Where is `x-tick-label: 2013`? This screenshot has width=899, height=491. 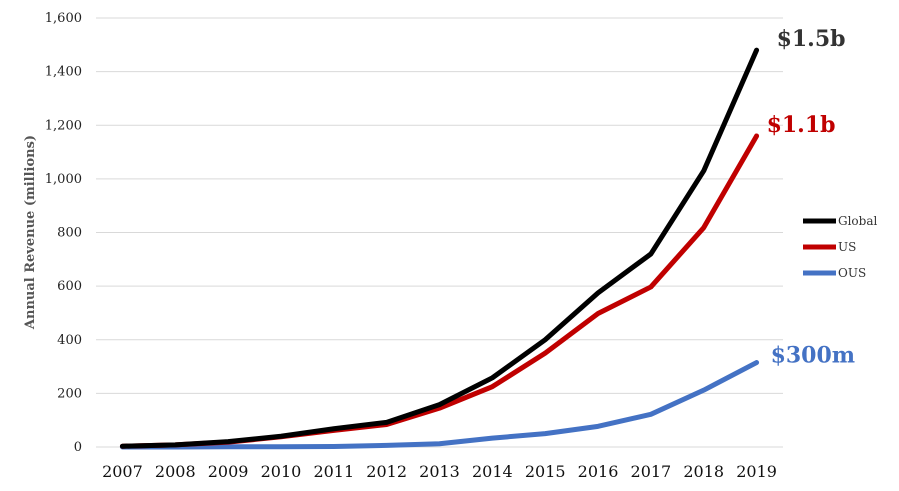 x-tick-label: 2013 is located at coordinates (439, 471).